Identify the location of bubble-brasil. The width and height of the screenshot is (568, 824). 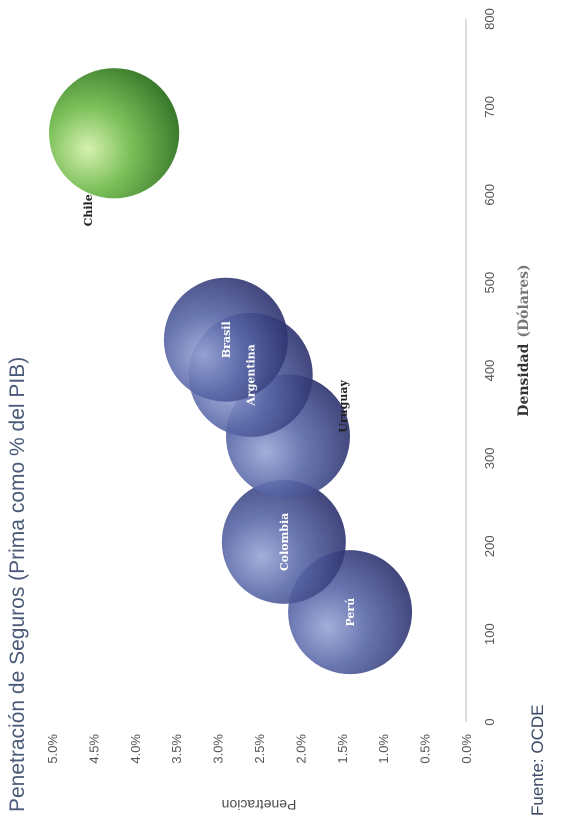
(225, 339).